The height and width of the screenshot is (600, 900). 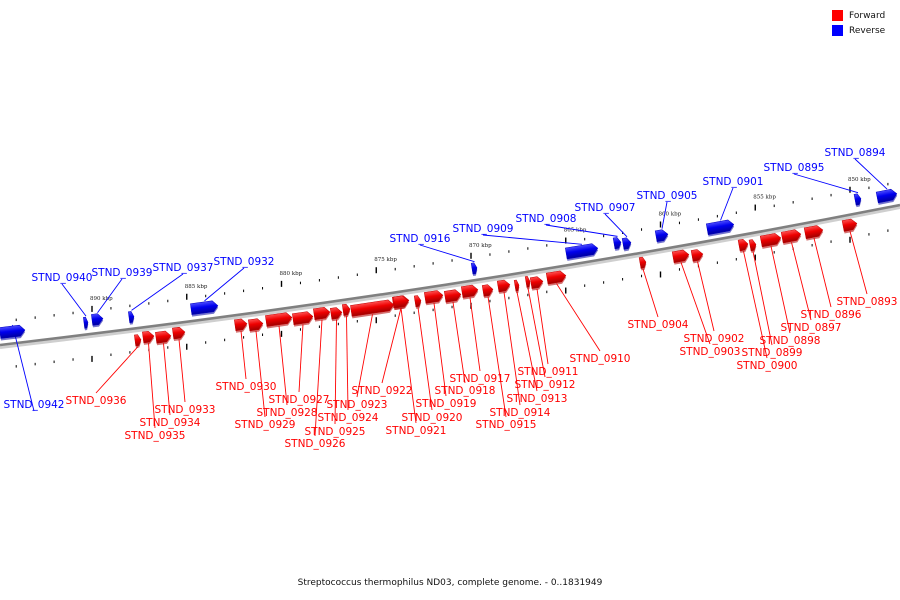 I want to click on gene-label: STND_0928, so click(x=287, y=413).